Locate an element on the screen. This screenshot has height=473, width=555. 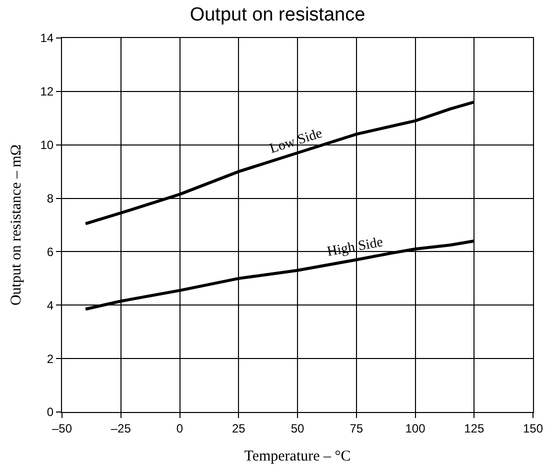
y-tick-label: 6 is located at coordinates (50, 251).